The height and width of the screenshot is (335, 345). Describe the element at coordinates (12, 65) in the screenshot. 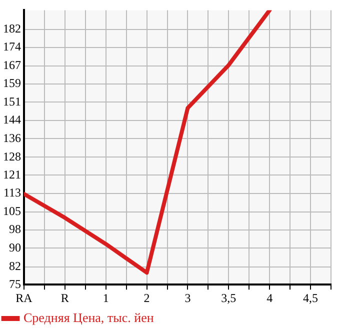

I see `y-tick-label: 167` at that location.